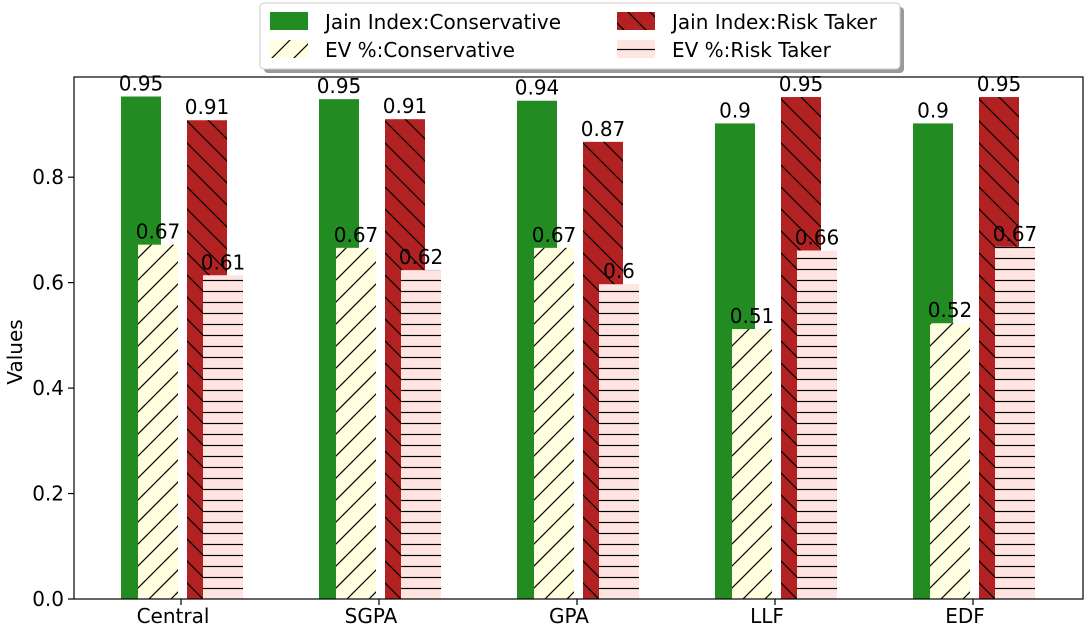 This screenshot has width=1092, height=633. Describe the element at coordinates (569, 616) in the screenshot. I see `x-tick-label: GPA` at that location.